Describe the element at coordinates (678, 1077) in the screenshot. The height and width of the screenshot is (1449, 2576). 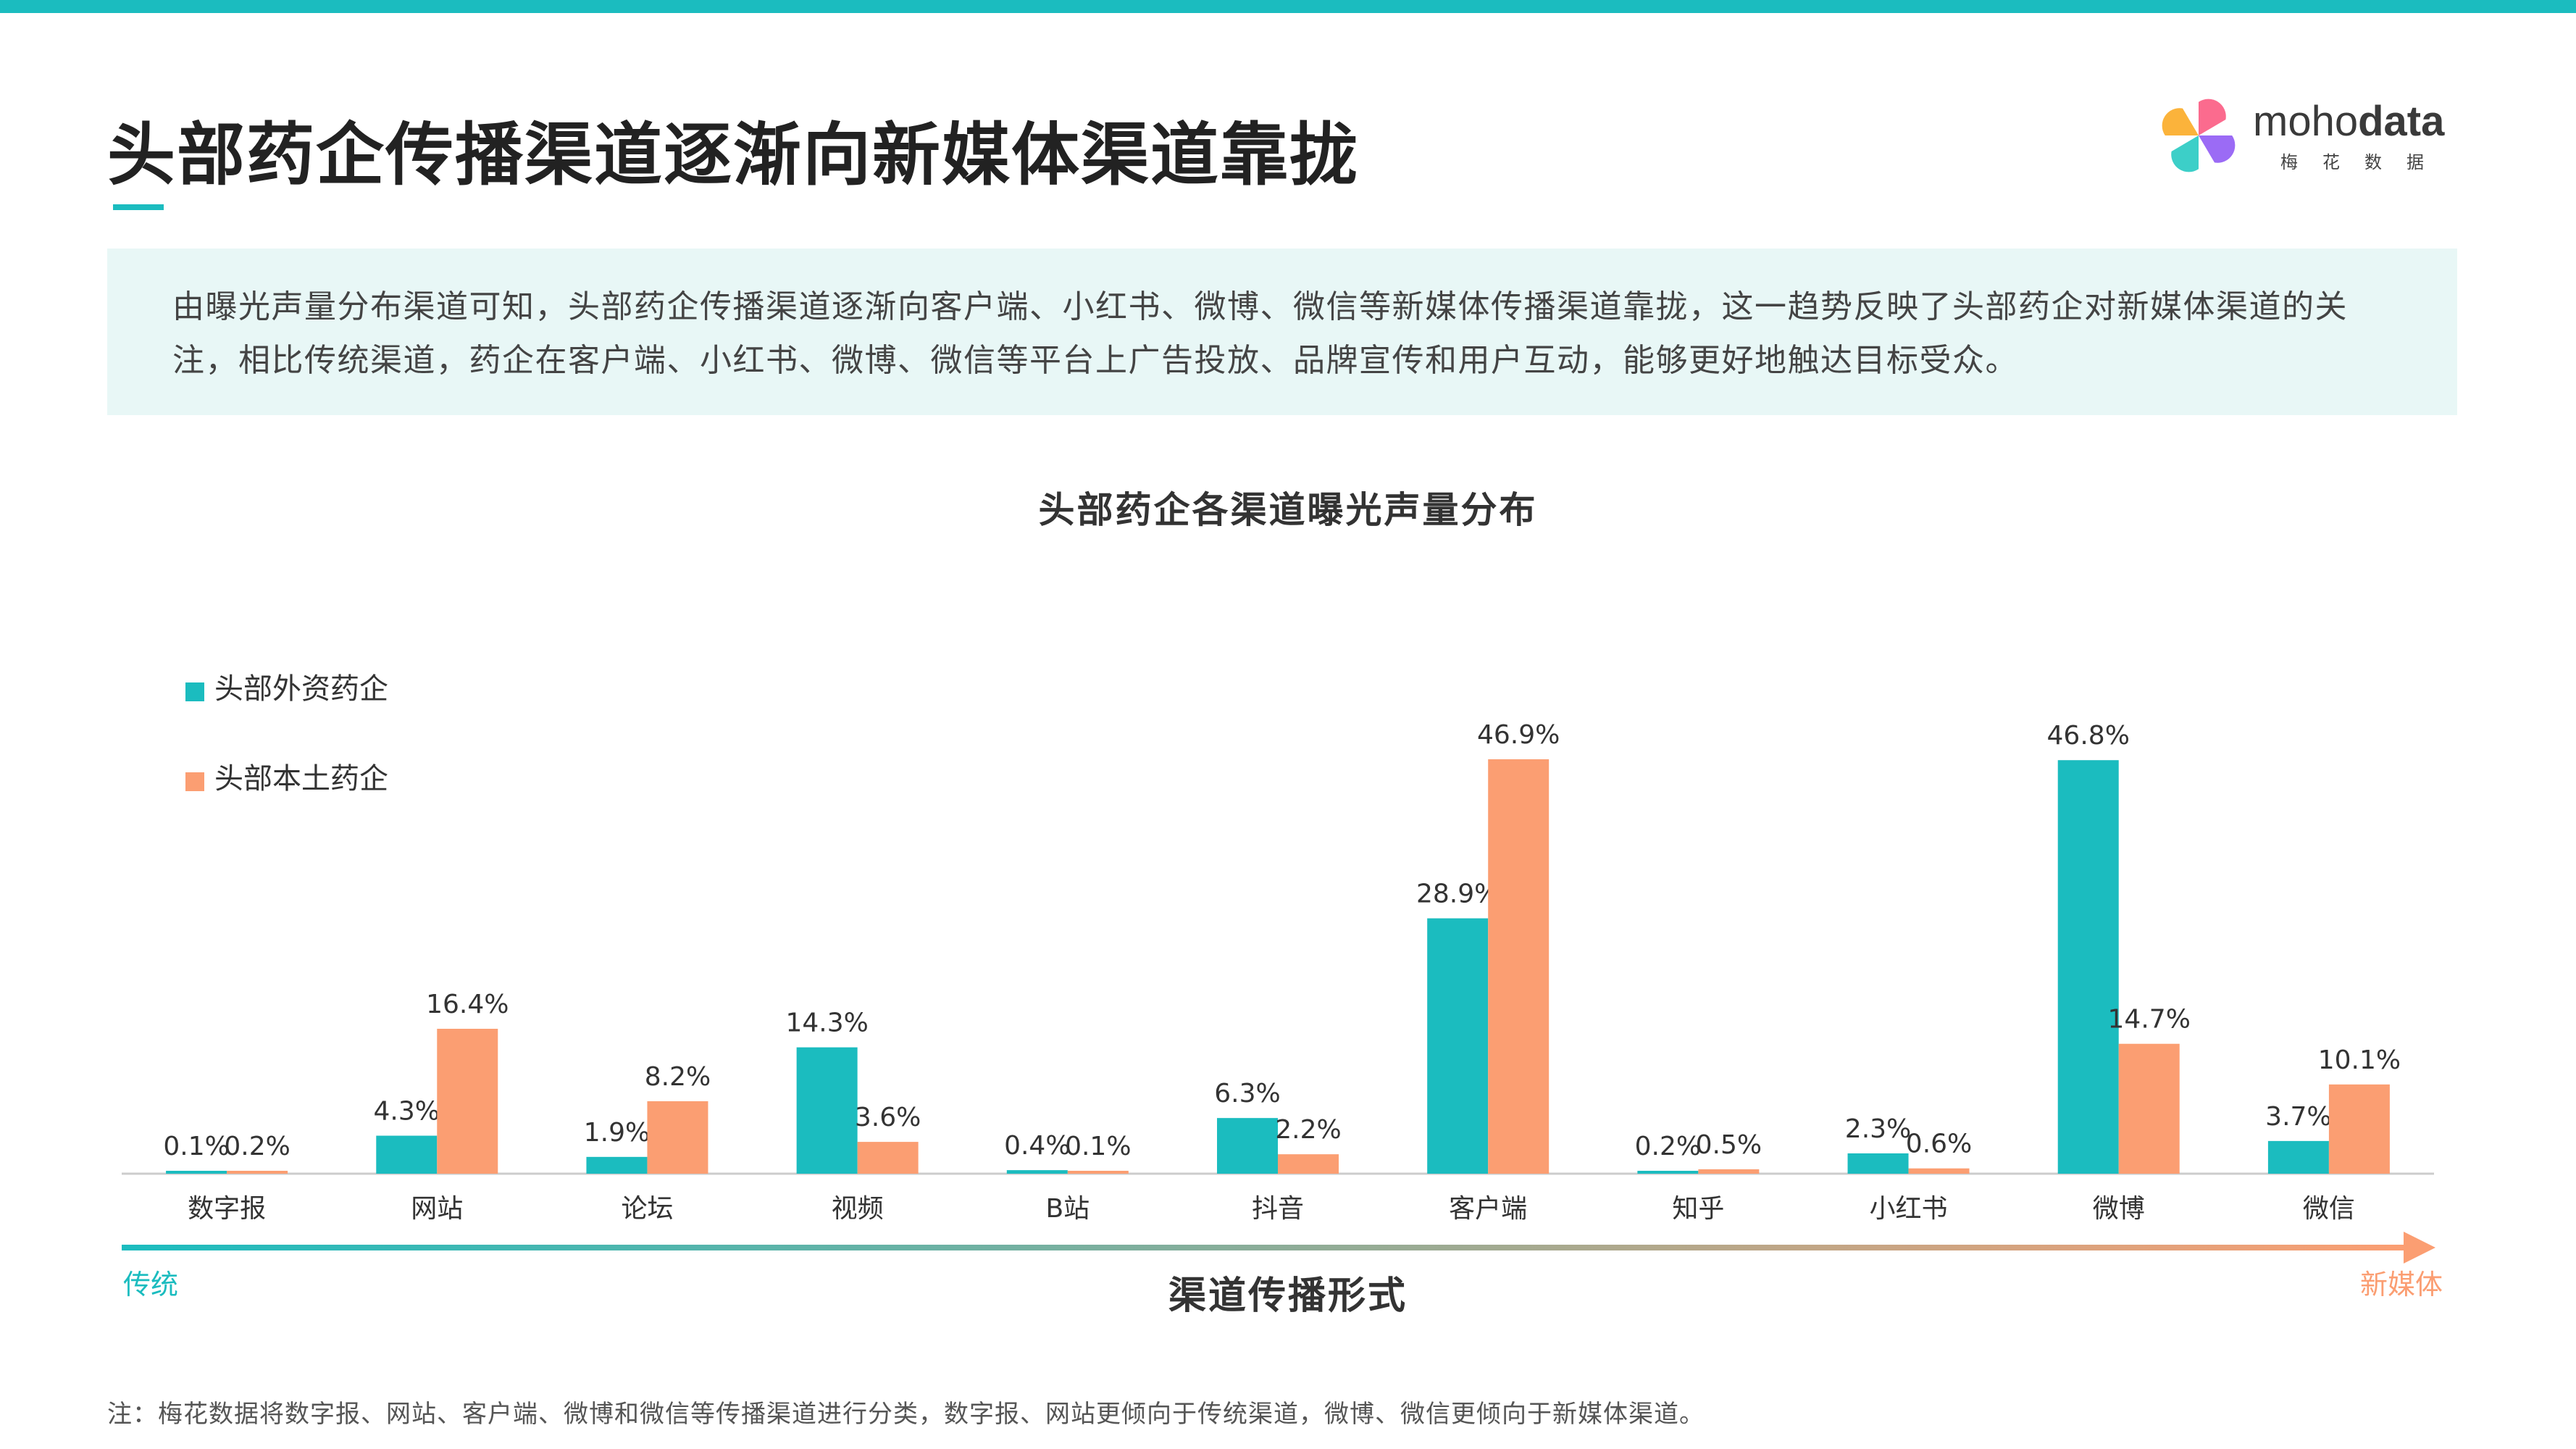
I see `data-label: 8.2%` at that location.